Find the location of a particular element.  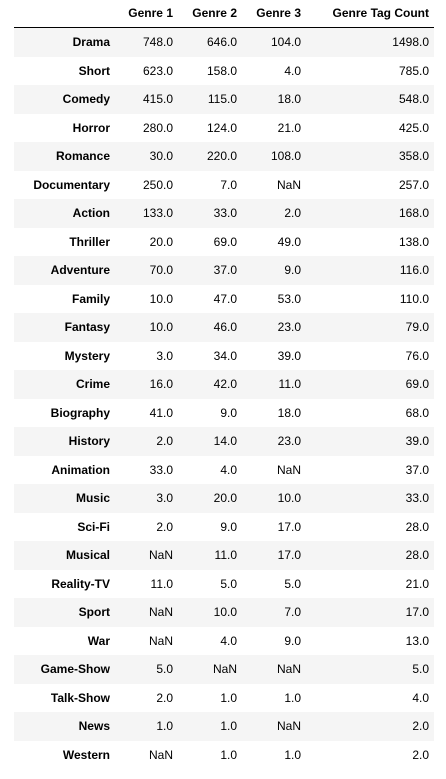

genre-tag-count-cell: 69.0 is located at coordinates (417, 384).